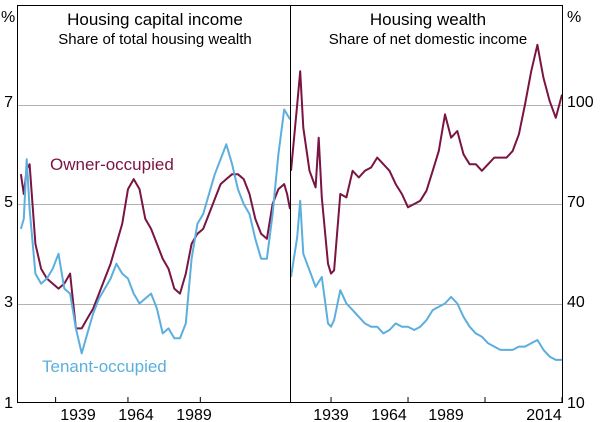 The width and height of the screenshot is (600, 422). Describe the element at coordinates (8, 202) in the screenshot. I see `left-y-tick-label: 5` at that location.